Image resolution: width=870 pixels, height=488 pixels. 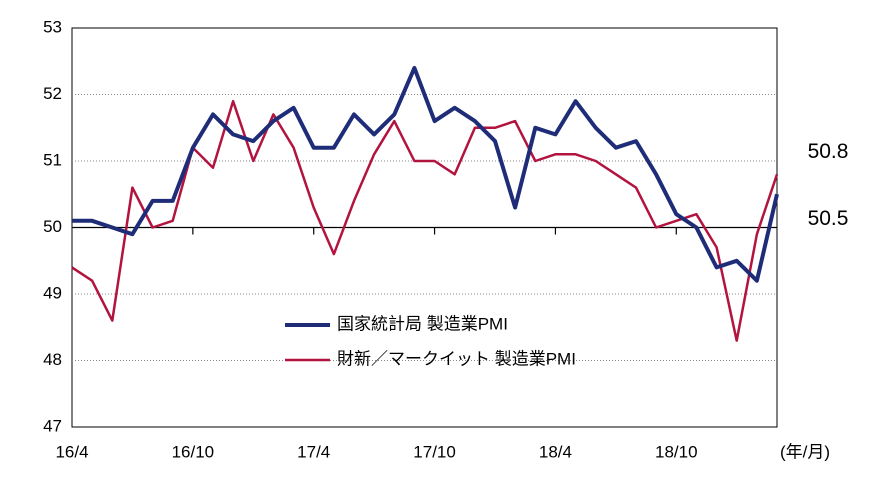 I want to click on x-tick-label: 18/4, so click(x=555, y=451).